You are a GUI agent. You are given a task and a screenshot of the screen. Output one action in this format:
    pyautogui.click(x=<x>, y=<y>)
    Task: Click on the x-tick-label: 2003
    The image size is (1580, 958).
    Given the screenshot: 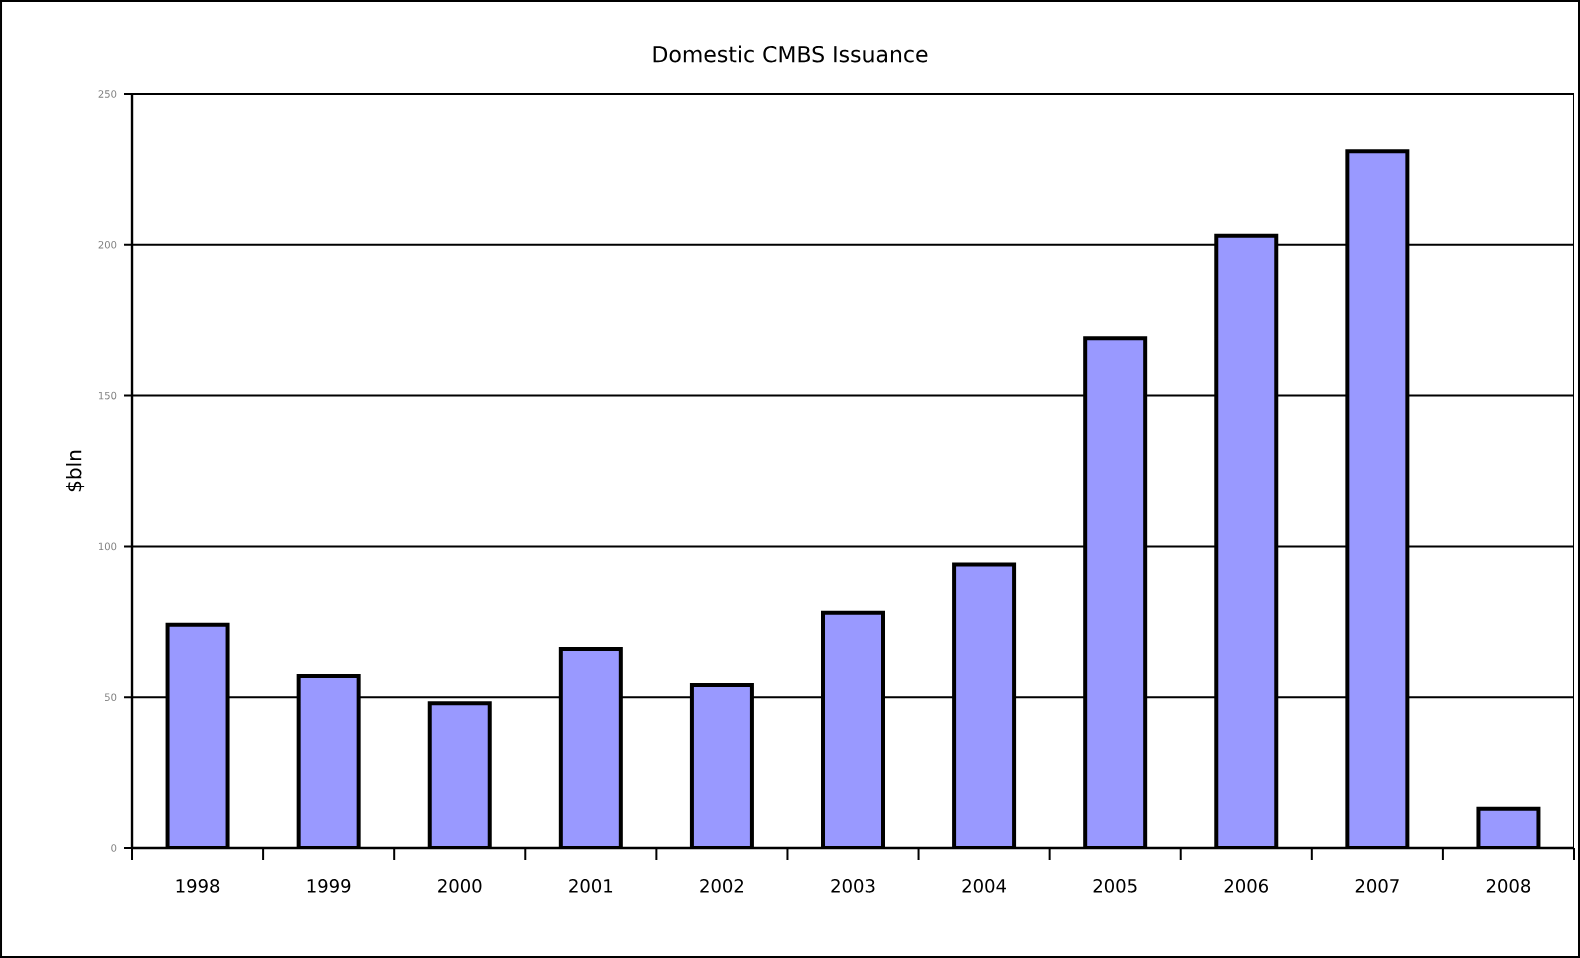 What is the action you would take?
    pyautogui.click(x=853, y=886)
    